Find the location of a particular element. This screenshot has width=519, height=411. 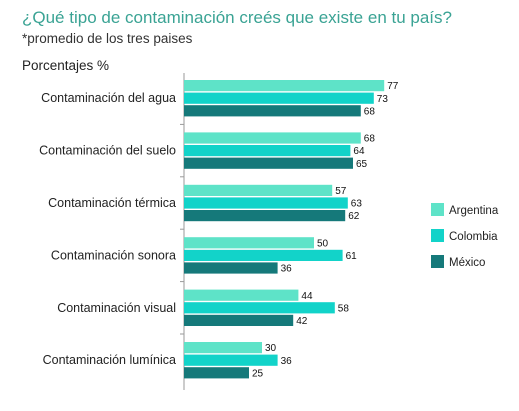

category-label-contaminacion-termica: Contaminación térmica is located at coordinates (112, 203).